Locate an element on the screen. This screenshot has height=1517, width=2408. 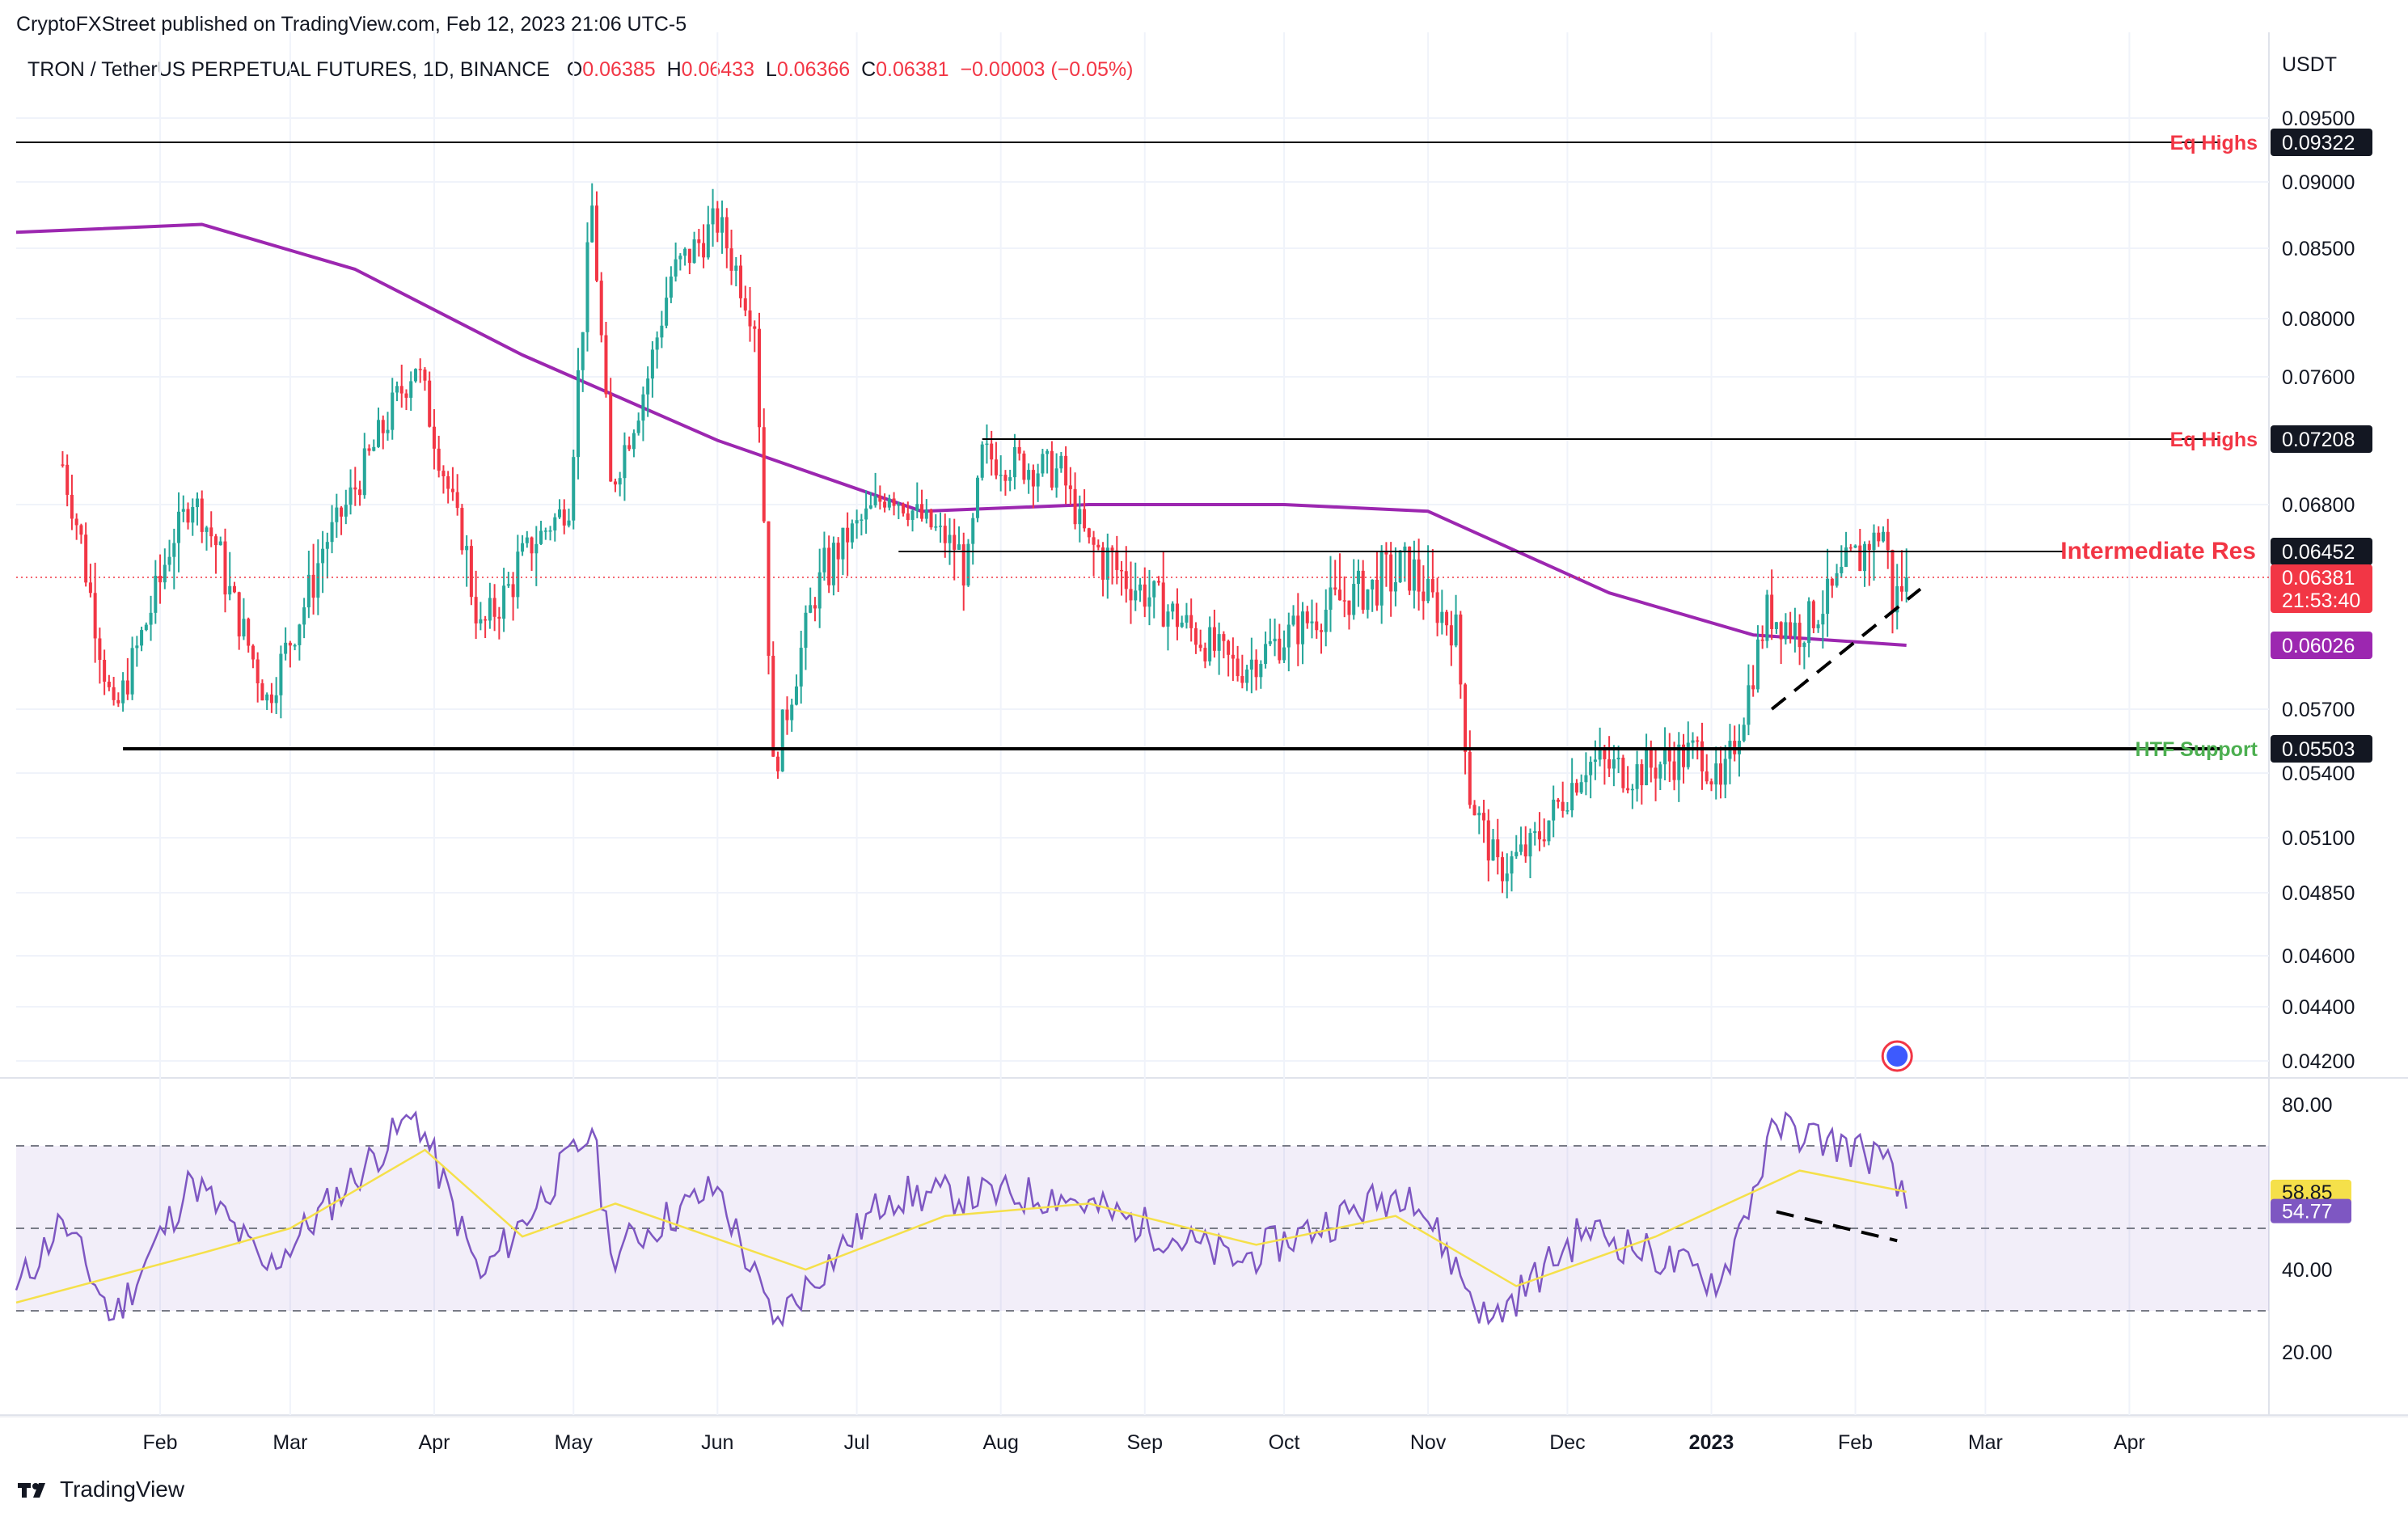
rsi-tick-label: 20.00 is located at coordinates (2307, 1353).